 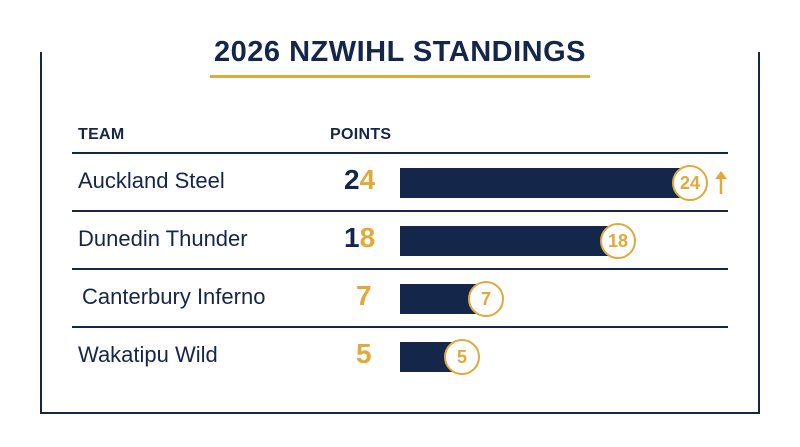 What do you see at coordinates (618, 241) in the screenshot?
I see `value-badge: 18` at bounding box center [618, 241].